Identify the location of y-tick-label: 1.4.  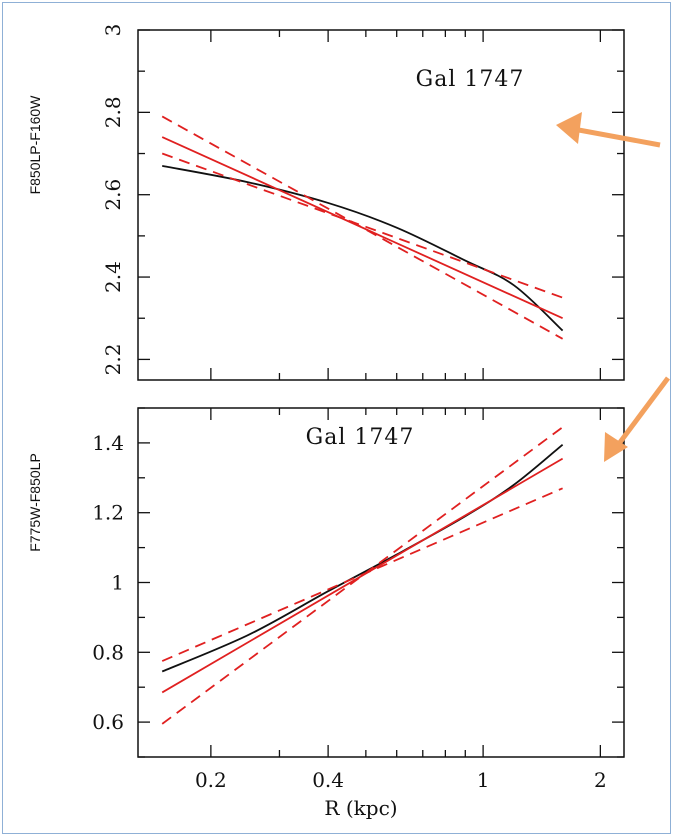
(108, 443).